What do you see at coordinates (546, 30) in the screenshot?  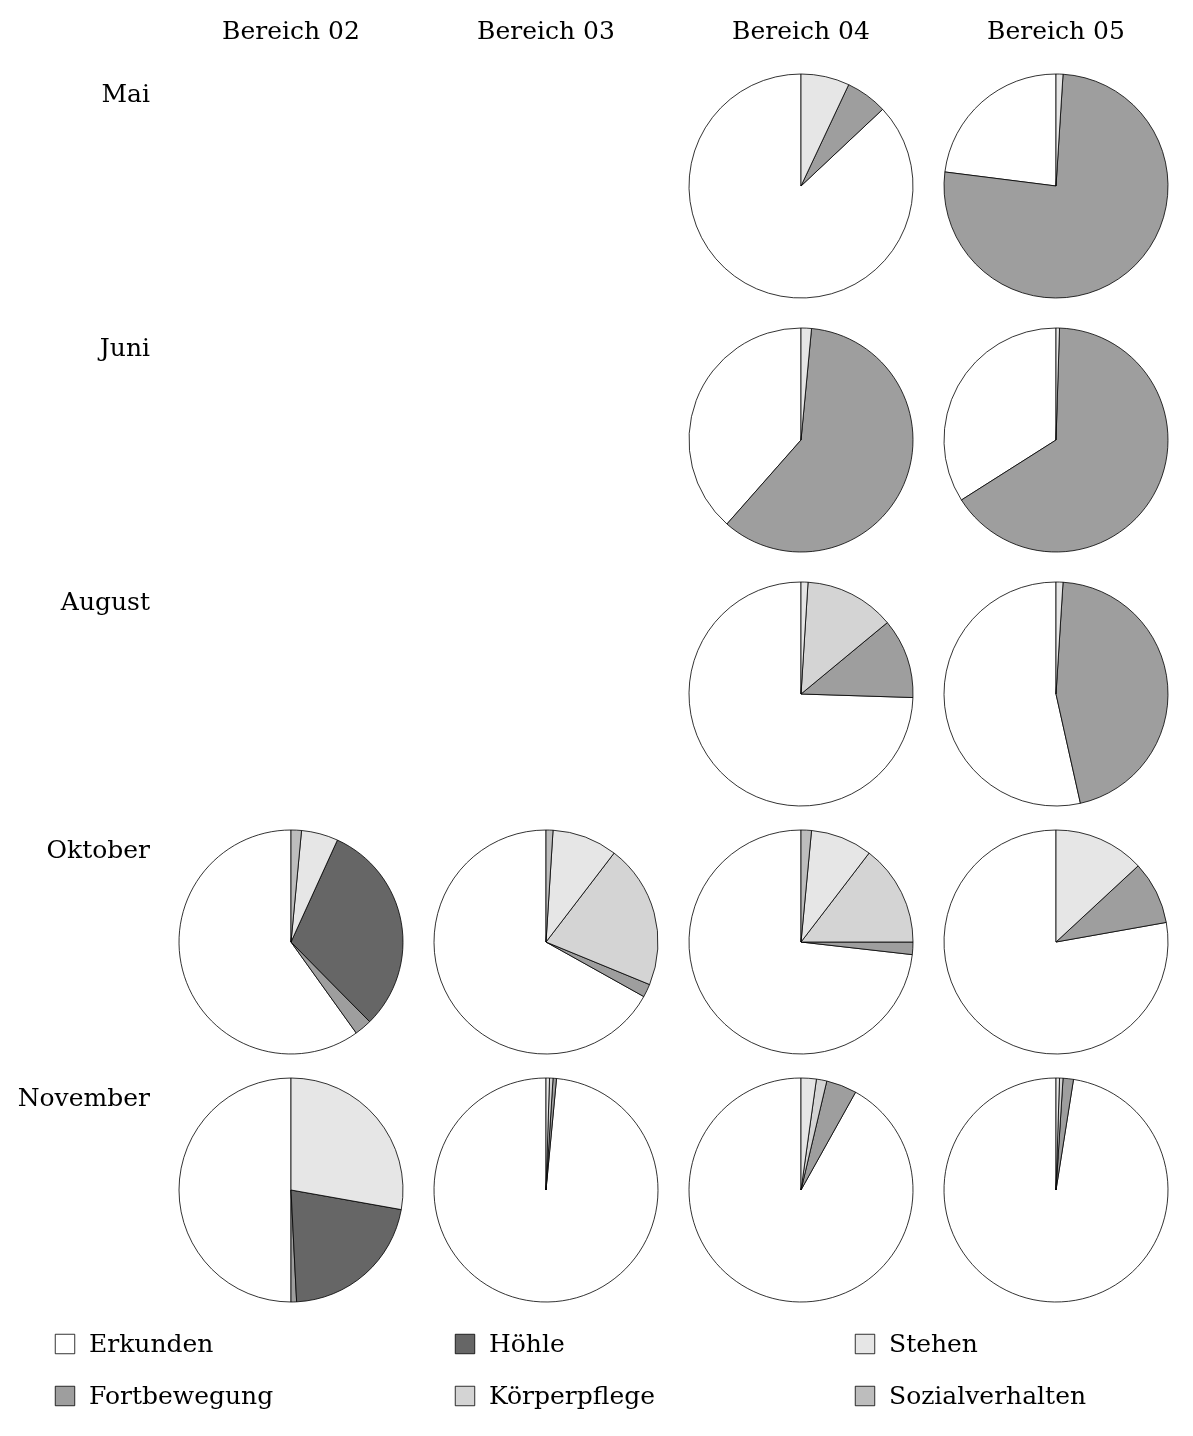 I see `category-label: Bereich 03` at bounding box center [546, 30].